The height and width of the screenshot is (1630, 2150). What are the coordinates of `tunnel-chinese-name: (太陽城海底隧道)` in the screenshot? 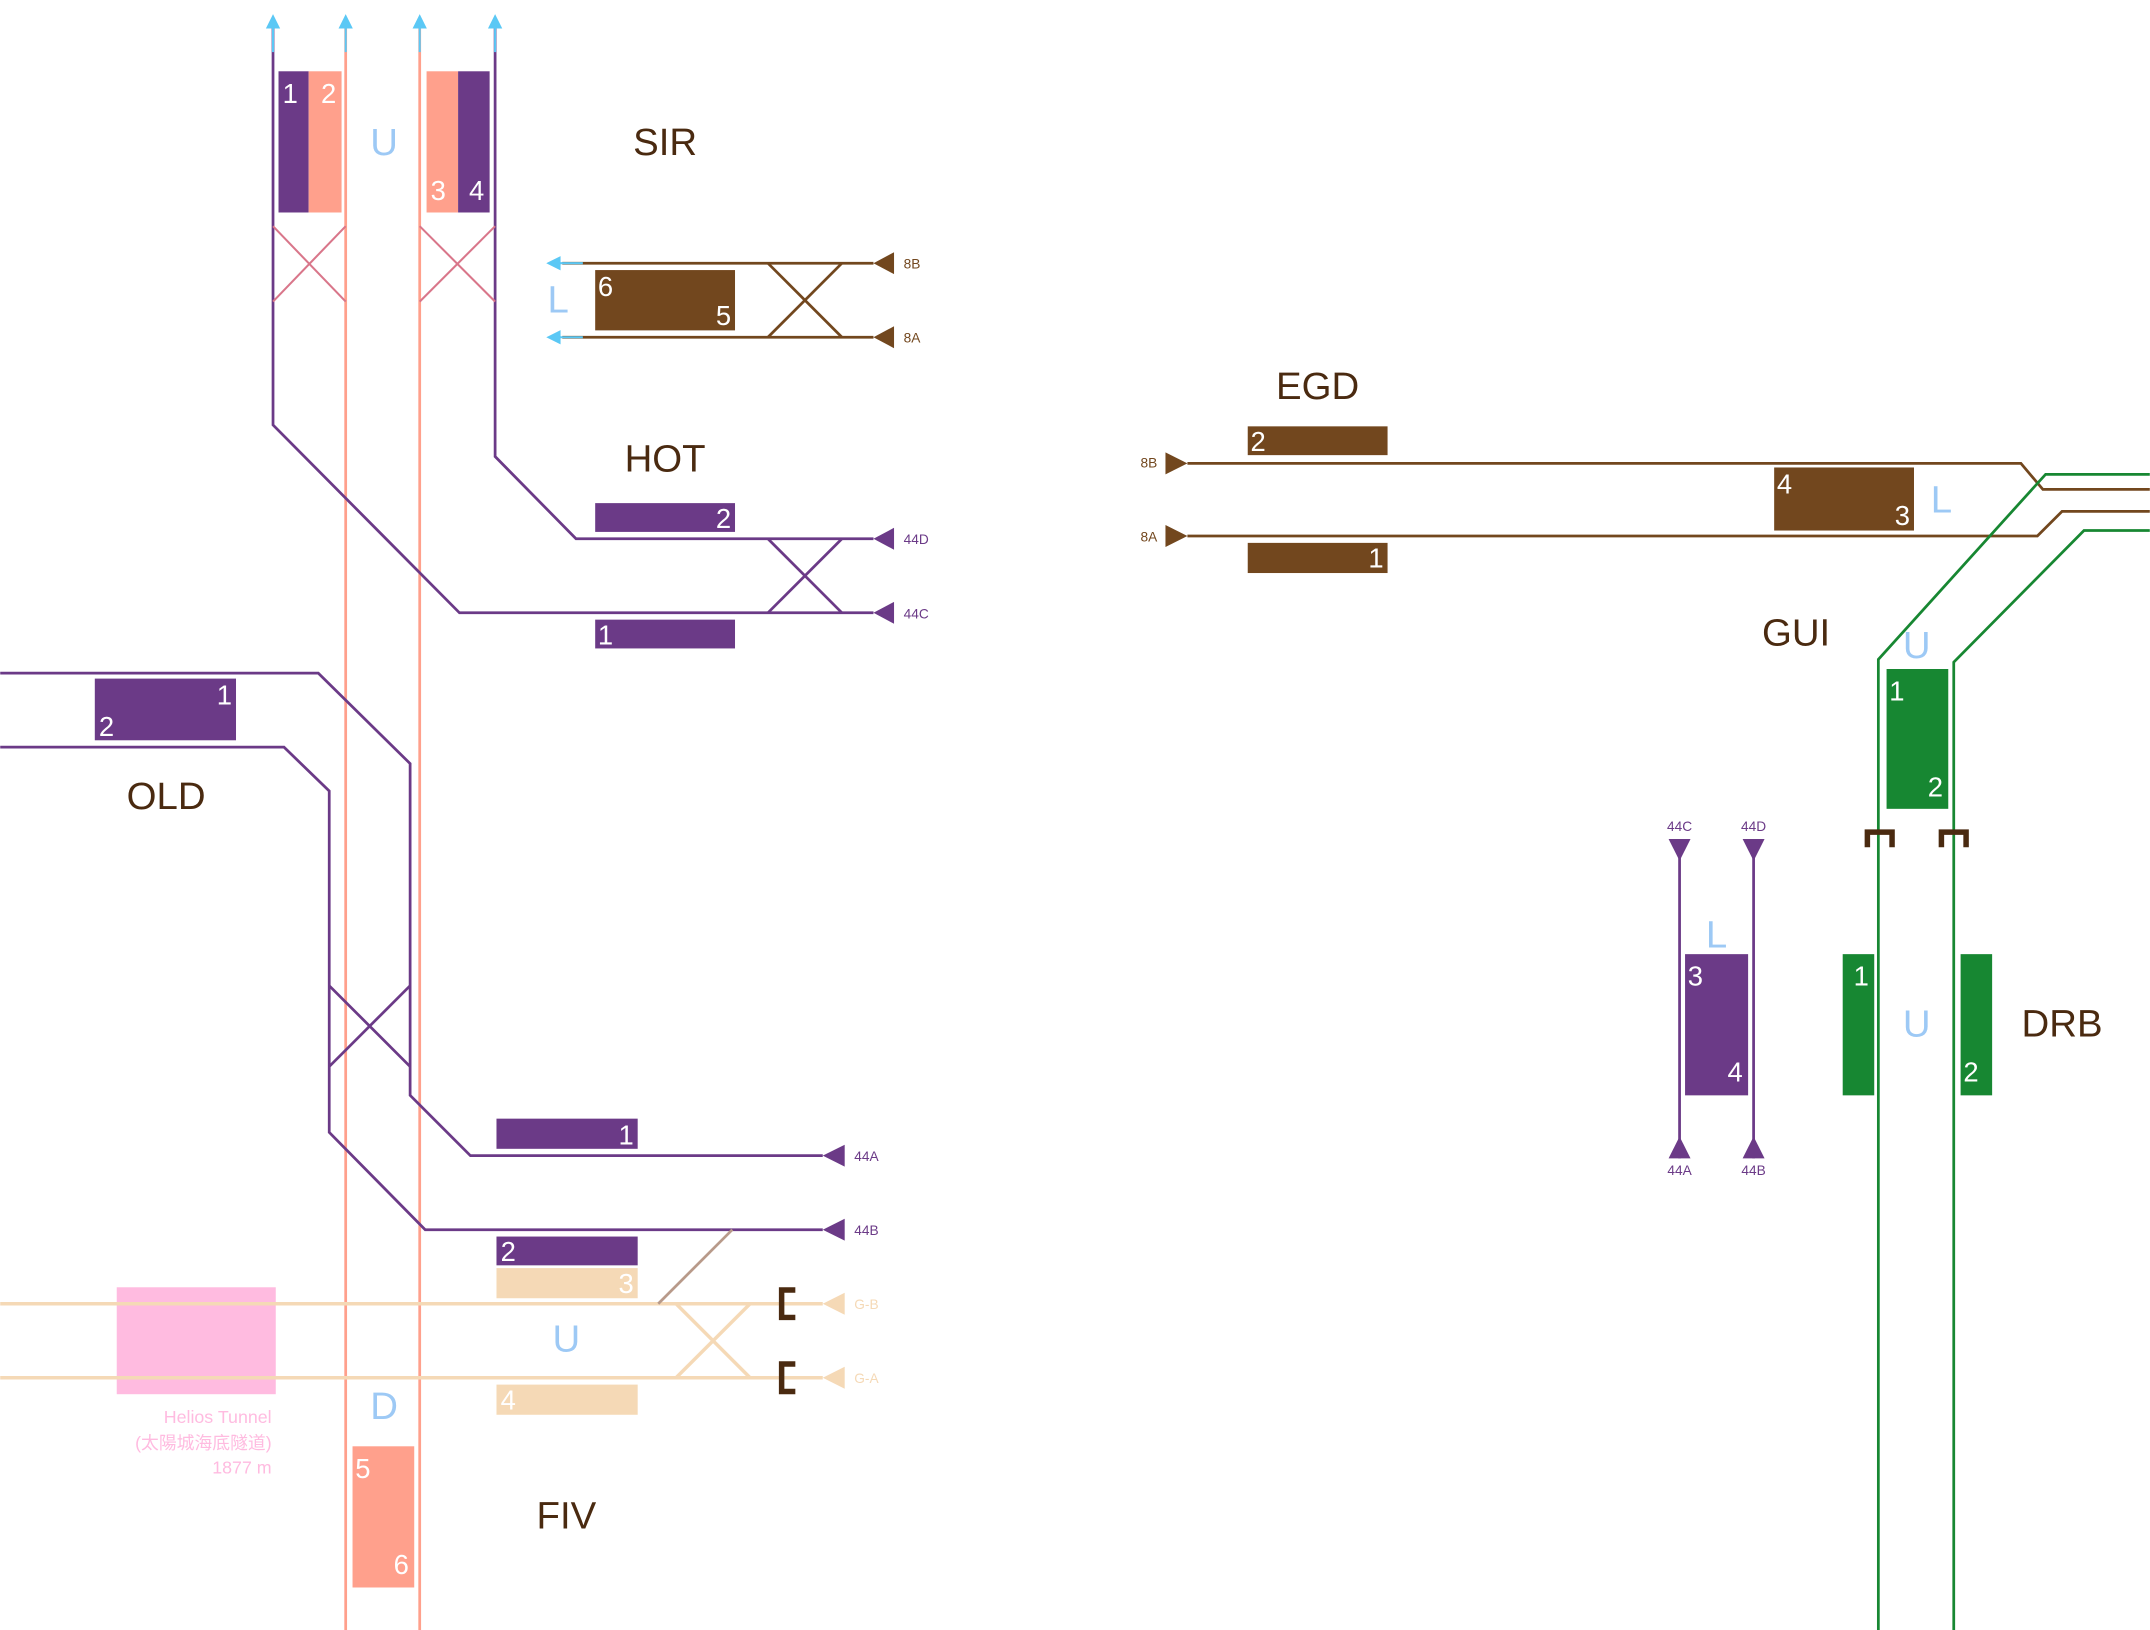 It's located at (203, 1443).